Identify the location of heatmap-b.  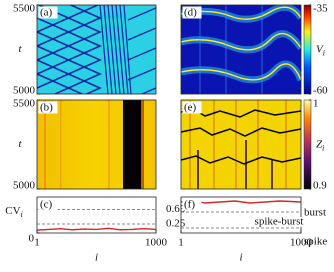
(96, 144).